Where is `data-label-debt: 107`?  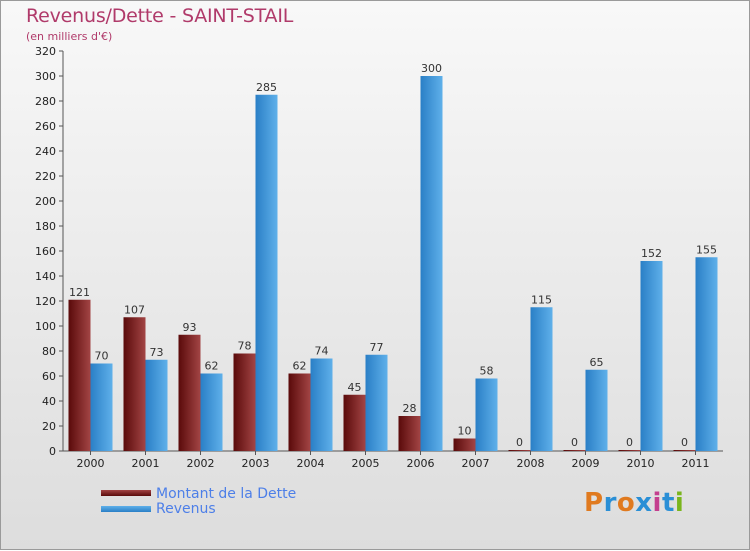 data-label-debt: 107 is located at coordinates (134, 309).